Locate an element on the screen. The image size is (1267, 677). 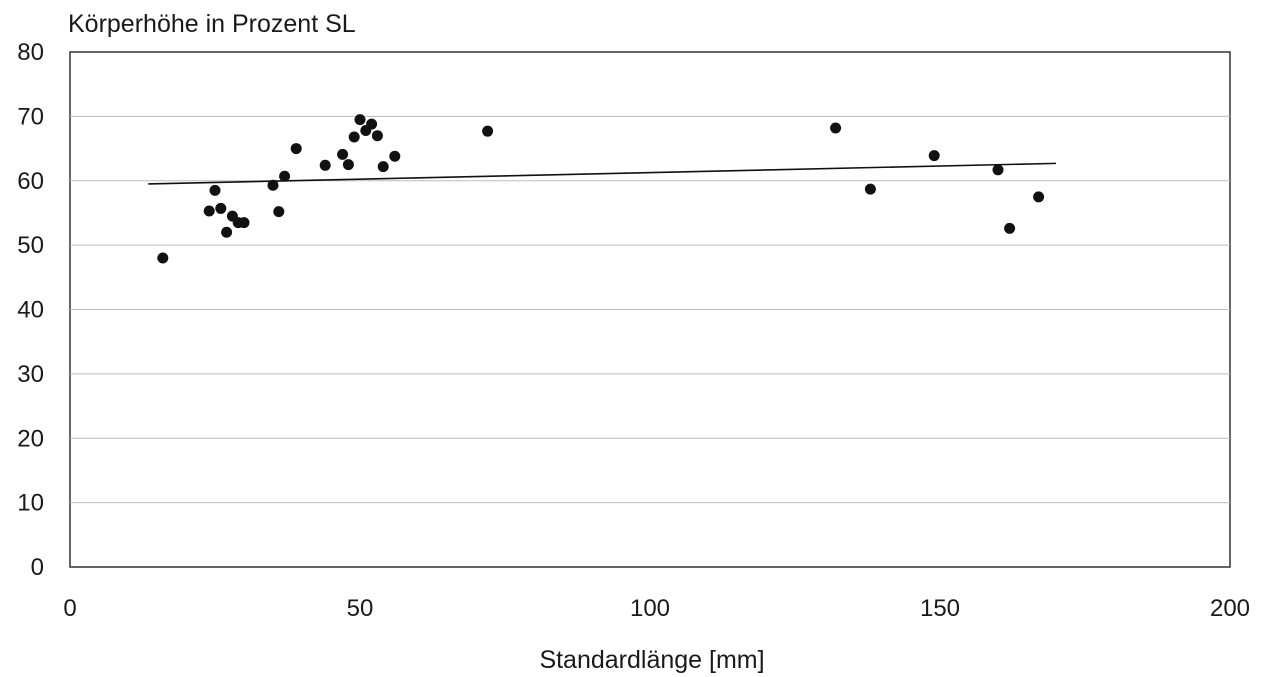
y-tick-label: 40 is located at coordinates (30, 310).